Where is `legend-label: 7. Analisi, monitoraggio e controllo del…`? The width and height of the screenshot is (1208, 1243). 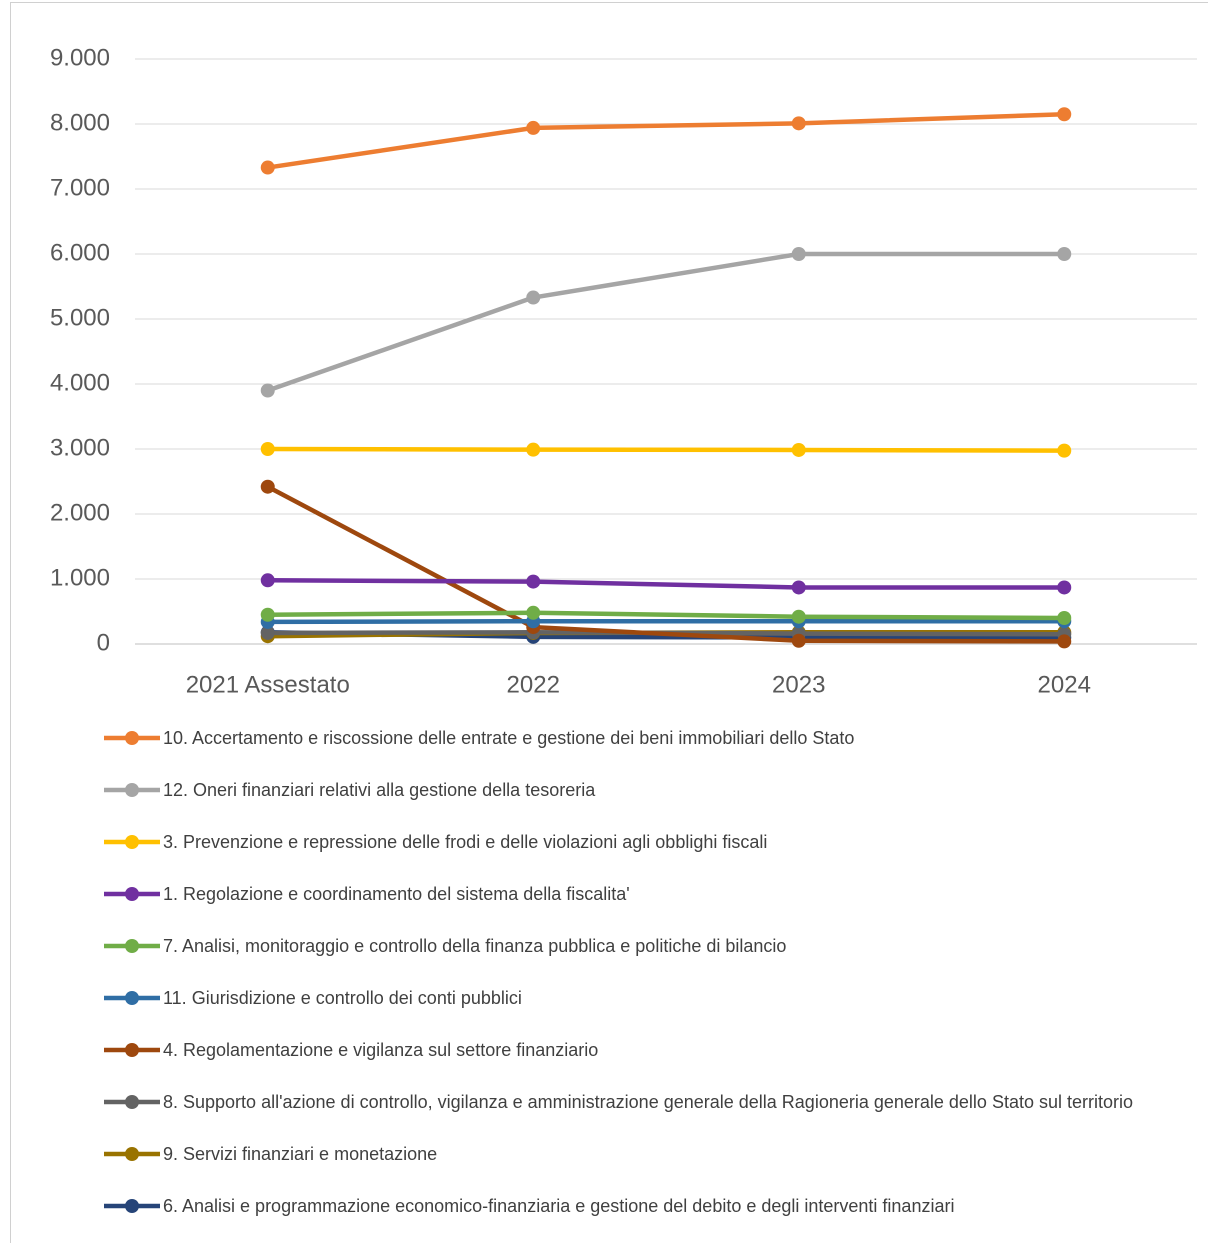
legend-label: 7. Analisi, monitoraggio e controllo del… is located at coordinates (475, 946).